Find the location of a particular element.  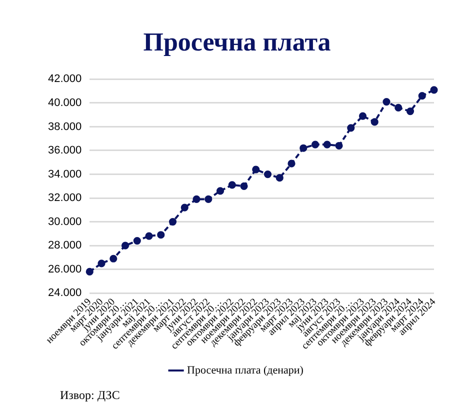

y-tick-label: 34.000 is located at coordinates (65, 174).